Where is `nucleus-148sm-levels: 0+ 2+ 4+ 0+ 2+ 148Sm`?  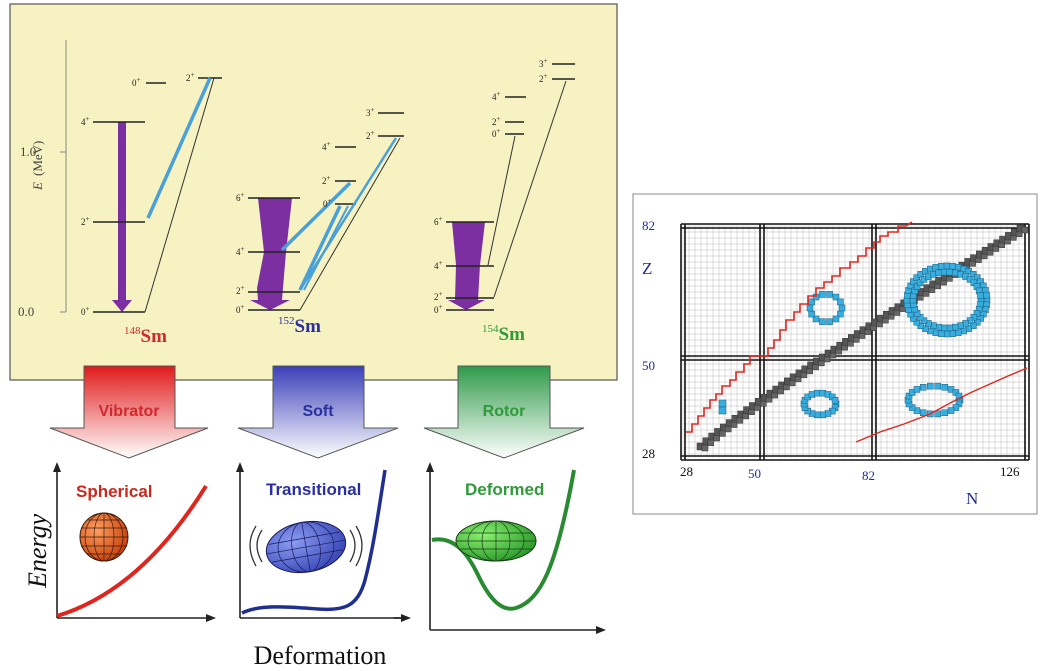 nucleus-148sm-levels: 0+ 2+ 4+ 0+ 2+ 148Sm is located at coordinates (151, 209).